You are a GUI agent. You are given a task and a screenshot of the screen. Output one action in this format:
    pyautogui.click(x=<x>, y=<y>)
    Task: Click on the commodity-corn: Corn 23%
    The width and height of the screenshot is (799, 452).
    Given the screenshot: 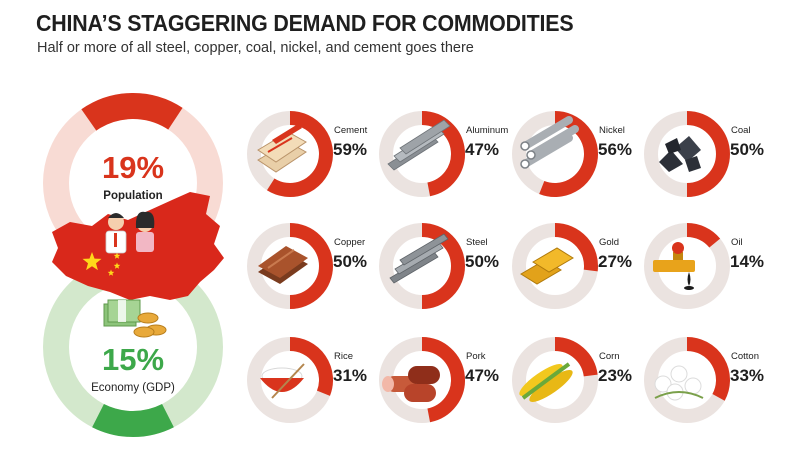 What is the action you would take?
    pyautogui.click(x=572, y=380)
    